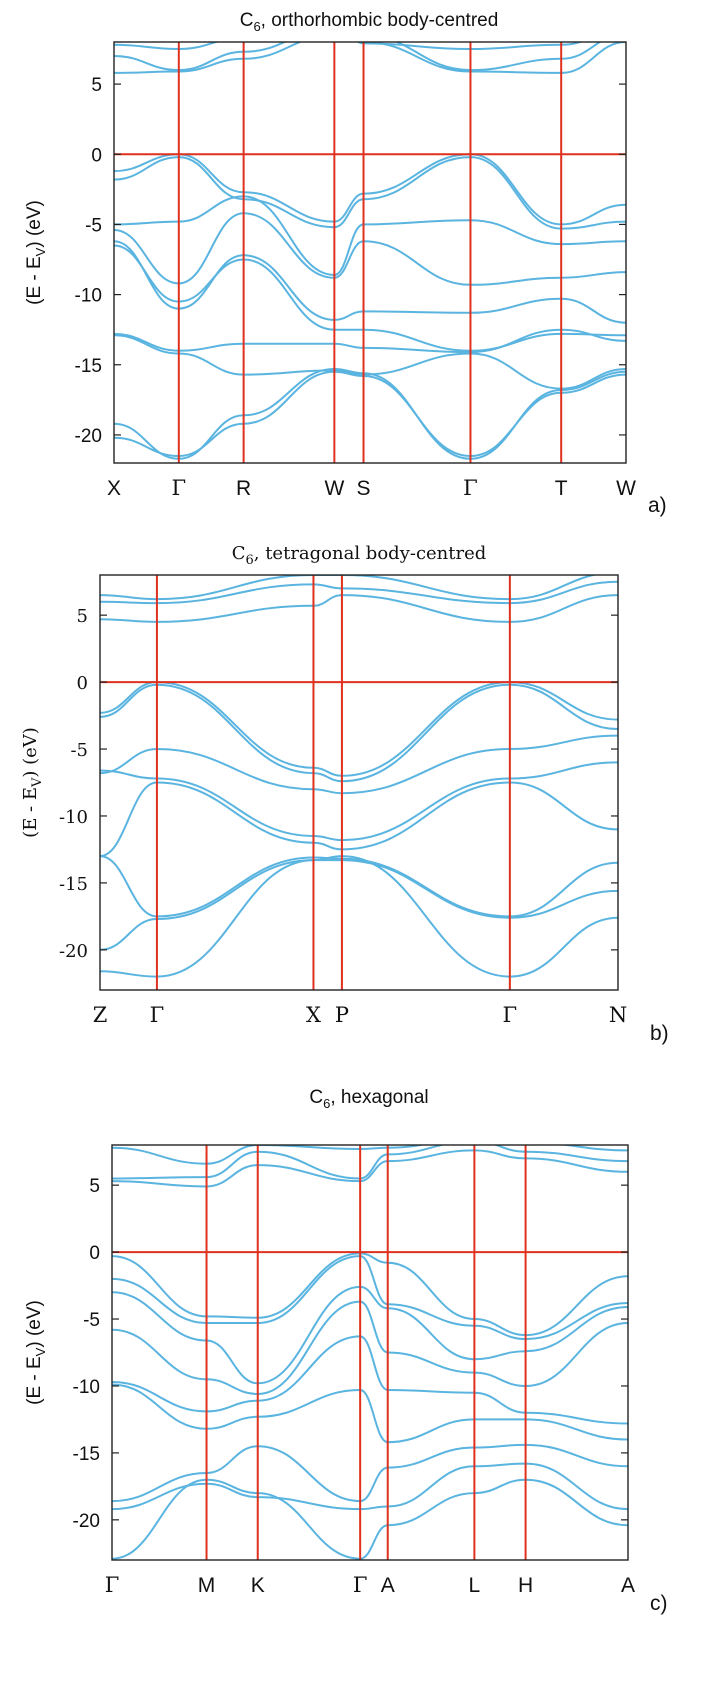 The width and height of the screenshot is (728, 1693). Describe the element at coordinates (359, 555) in the screenshot. I see `chart-title: C6, tetragonal body-centred` at that location.